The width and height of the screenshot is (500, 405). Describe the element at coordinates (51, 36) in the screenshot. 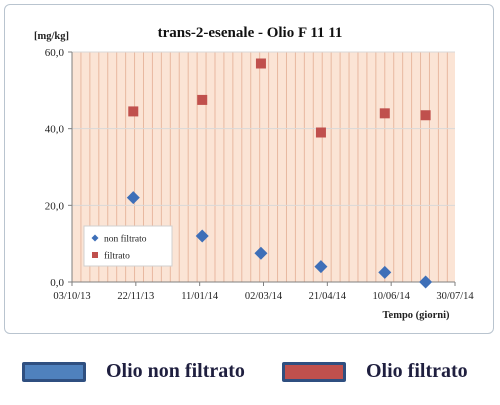

I see `y-axis-label: [mg/kg]` at that location.